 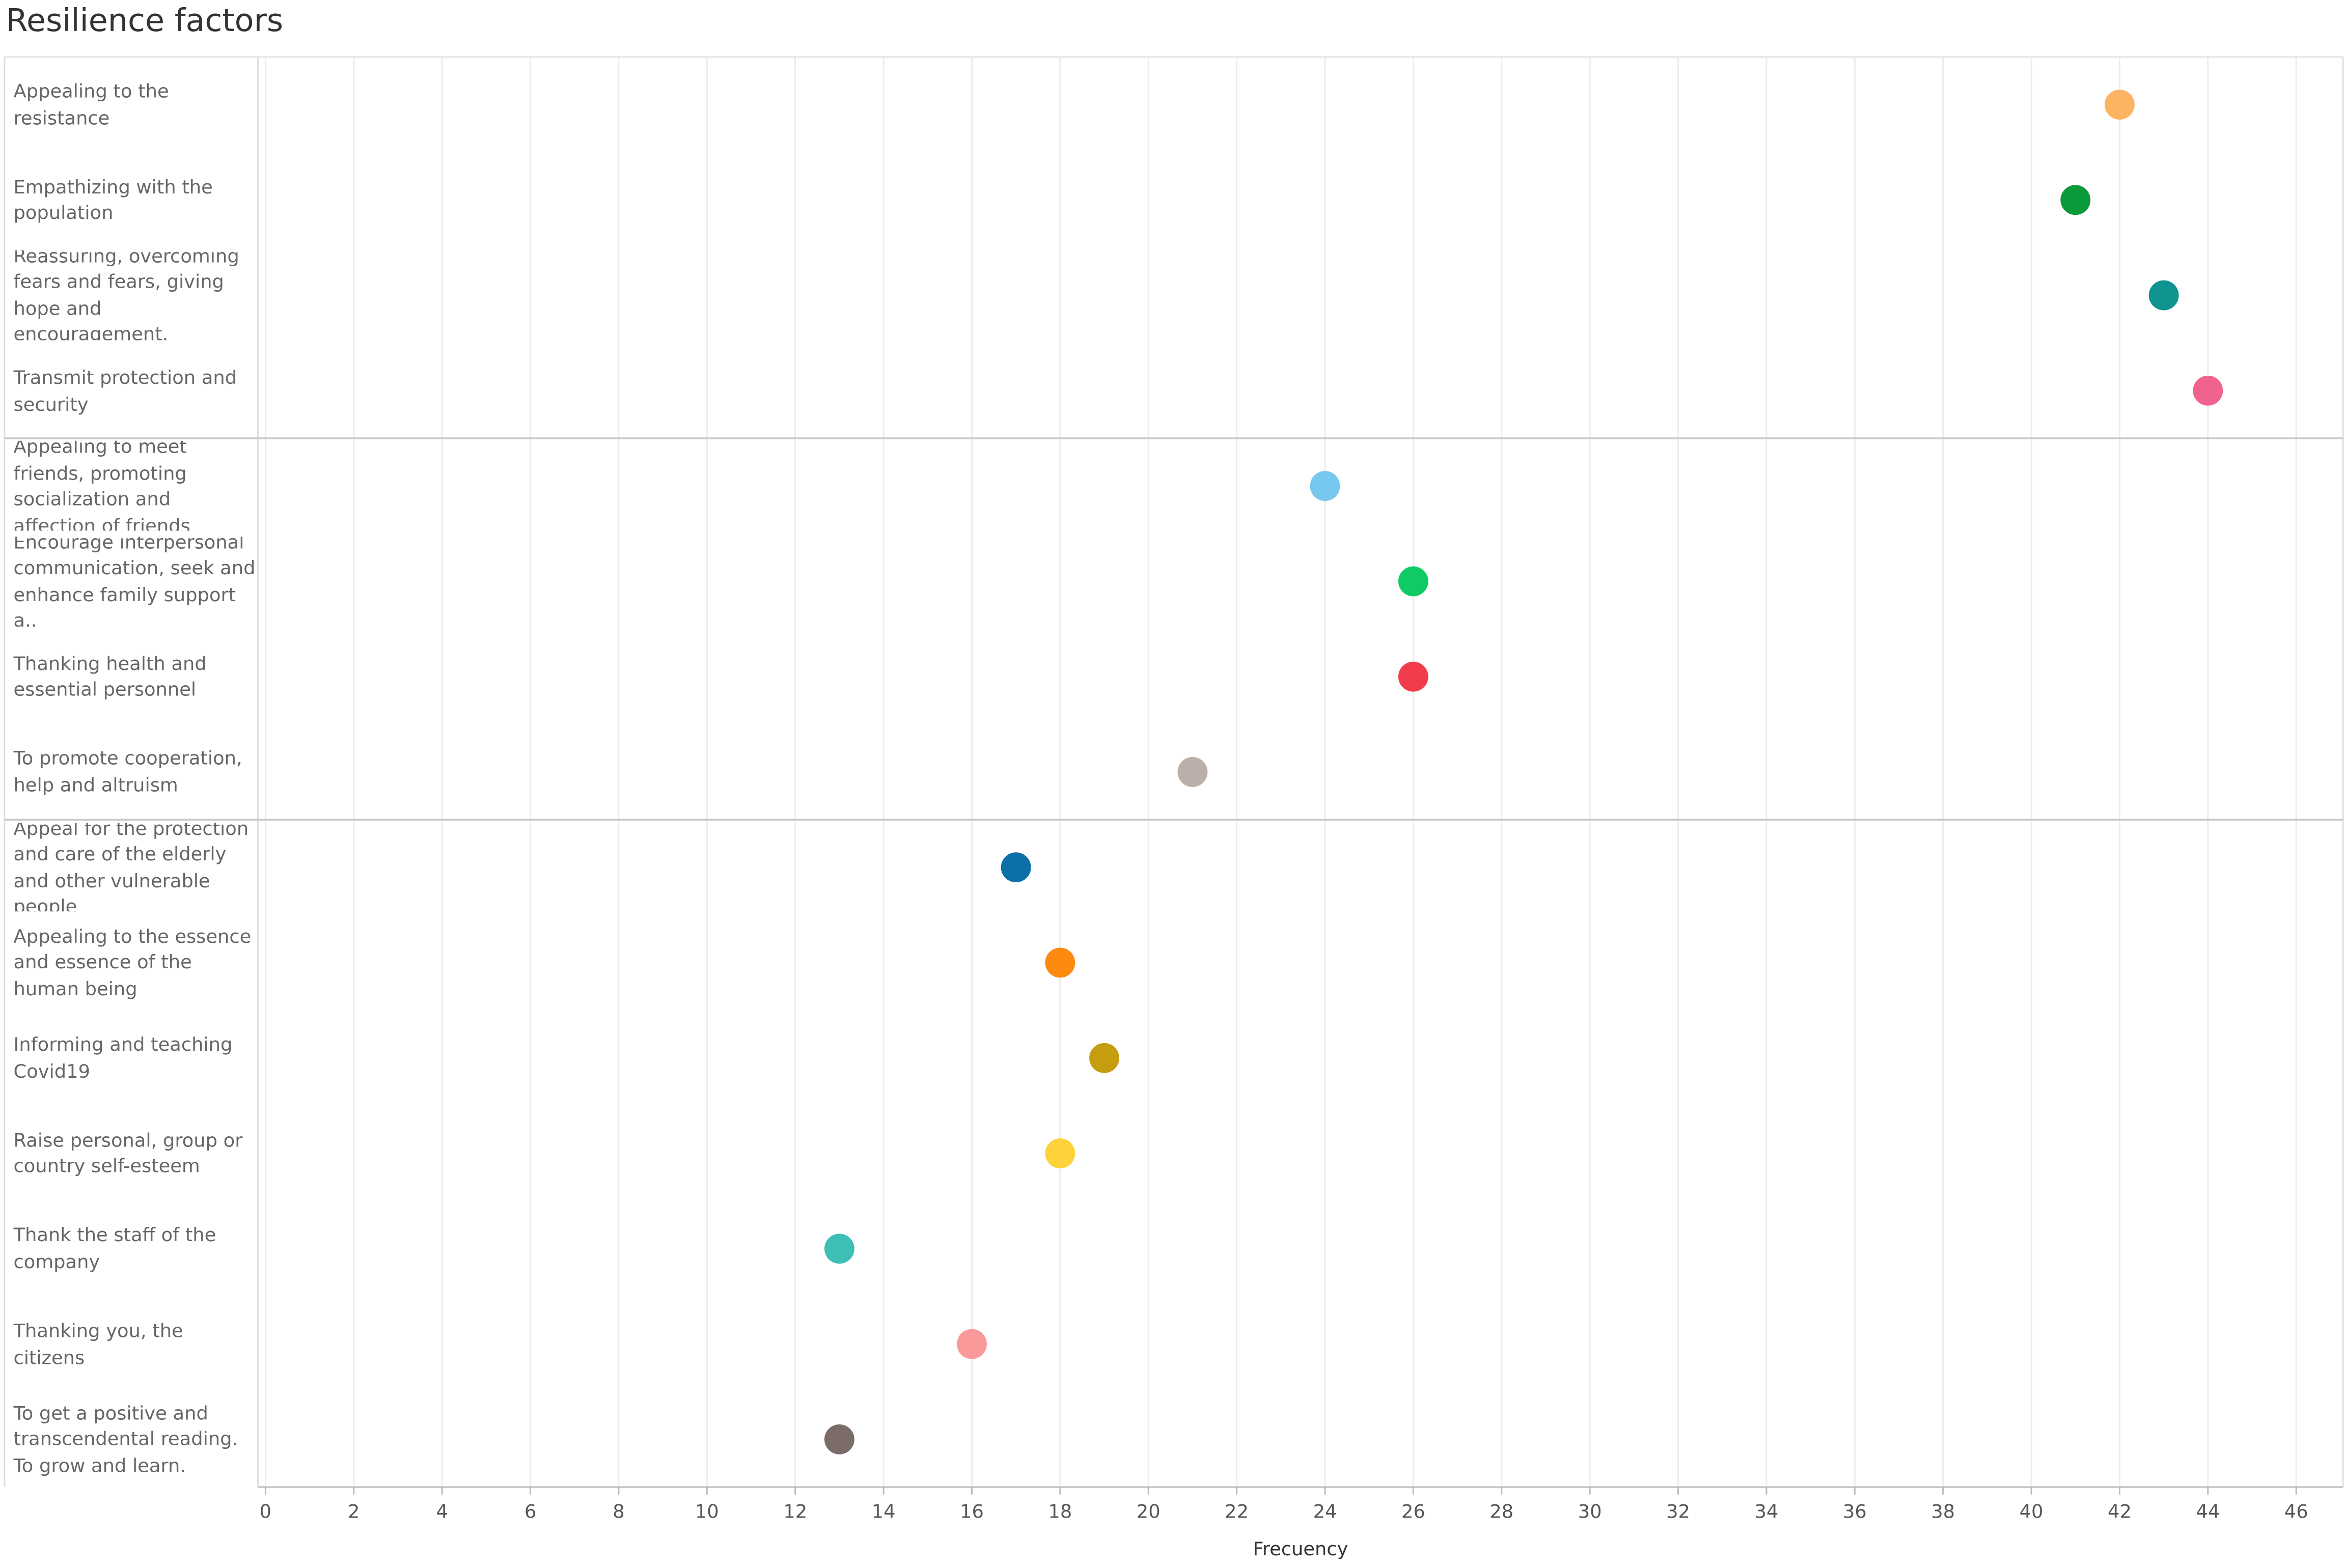 I want to click on x-tick-label: 12, so click(x=795, y=1512).